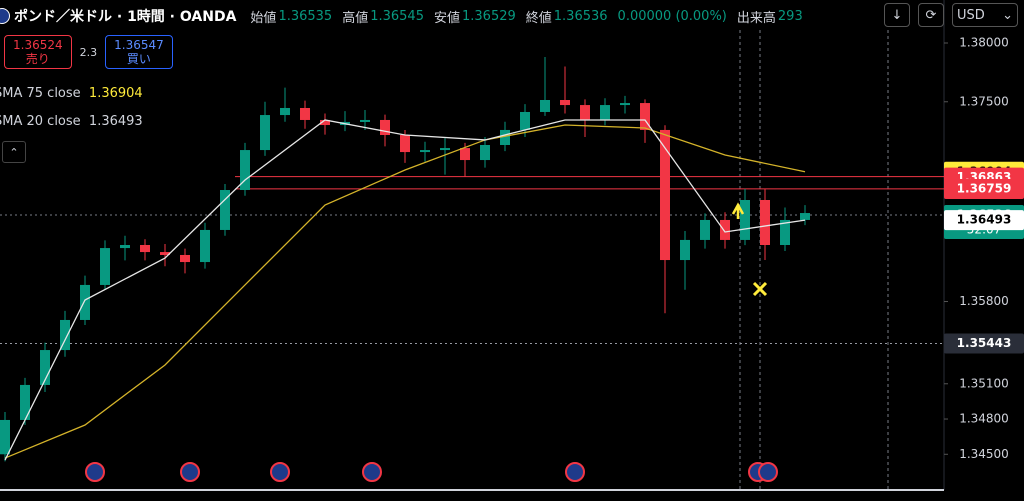 The width and height of the screenshot is (1024, 501). I want to click on ohlc-key: 終値, so click(538, 18).